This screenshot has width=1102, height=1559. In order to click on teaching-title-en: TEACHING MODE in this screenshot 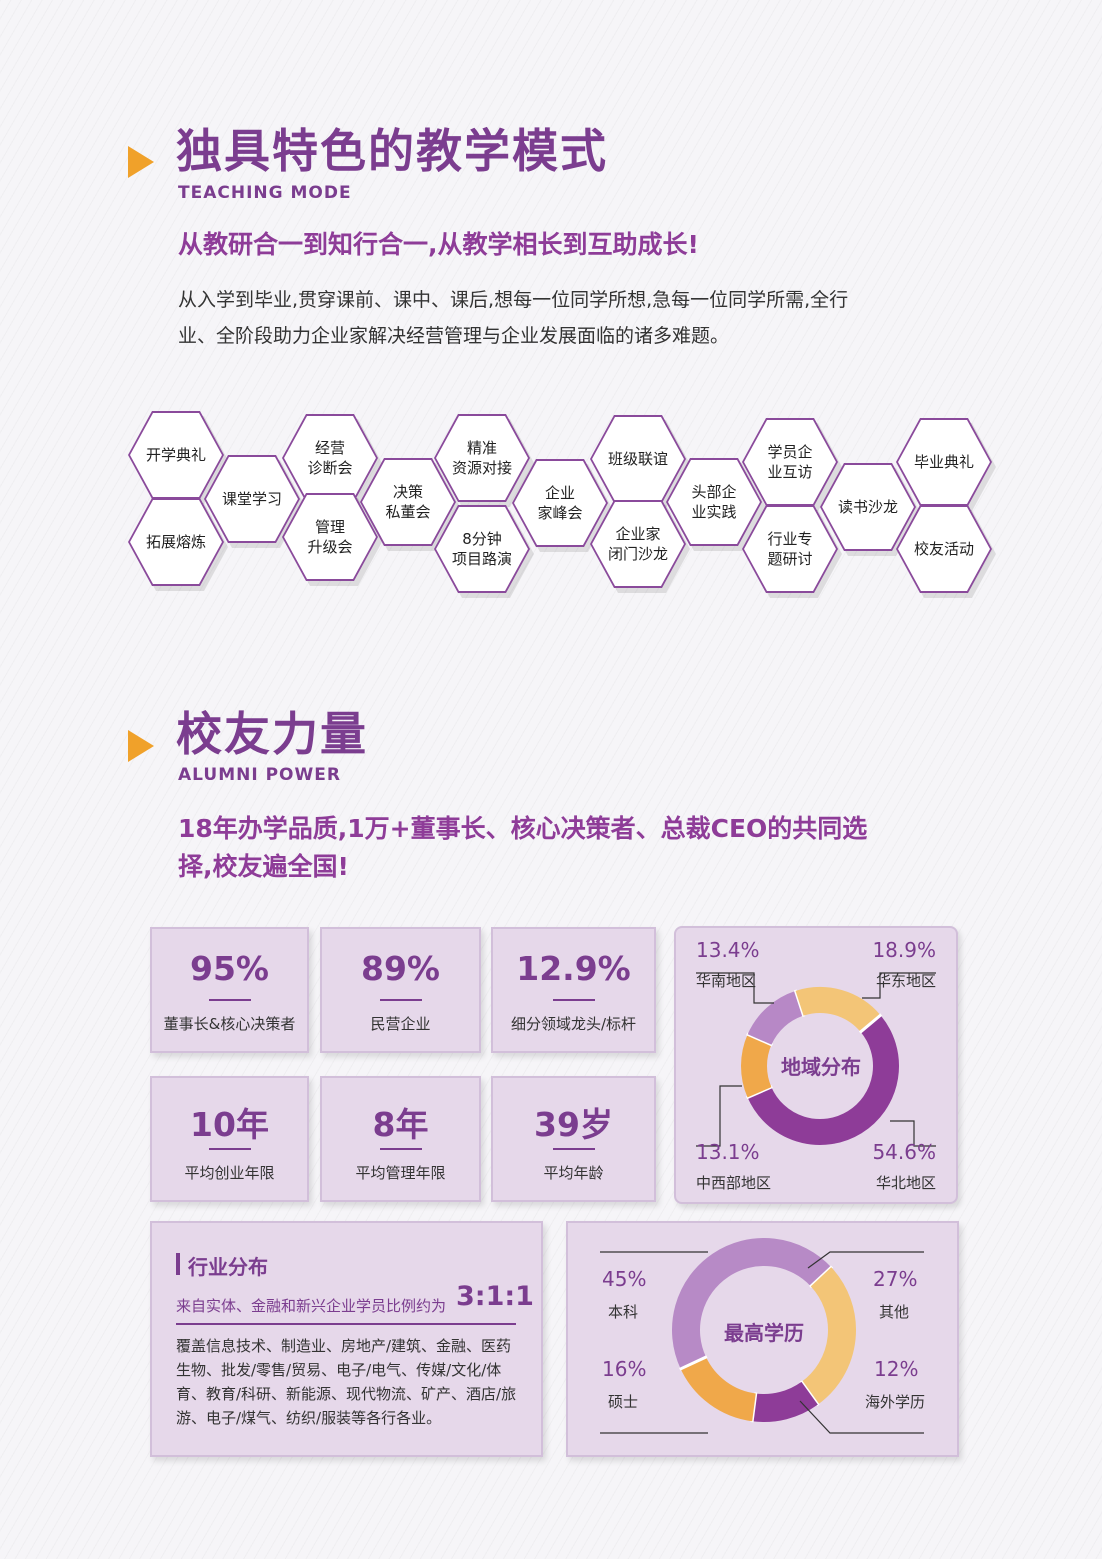, I will do `click(265, 193)`.